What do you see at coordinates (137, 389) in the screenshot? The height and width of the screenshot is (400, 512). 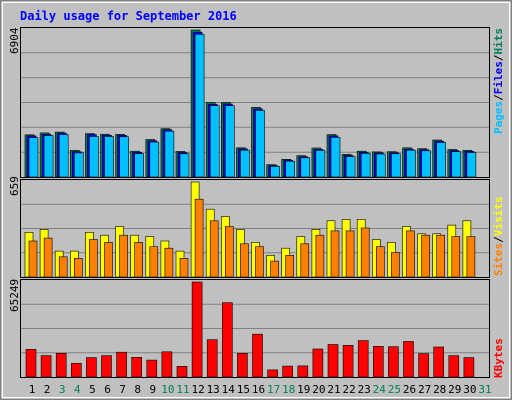 I see `day-label-8: 8` at bounding box center [137, 389].